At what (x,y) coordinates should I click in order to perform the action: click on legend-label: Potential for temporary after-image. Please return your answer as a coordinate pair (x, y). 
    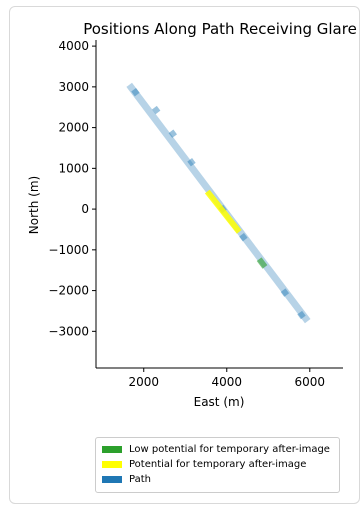
    Looking at the image, I should click on (218, 464).